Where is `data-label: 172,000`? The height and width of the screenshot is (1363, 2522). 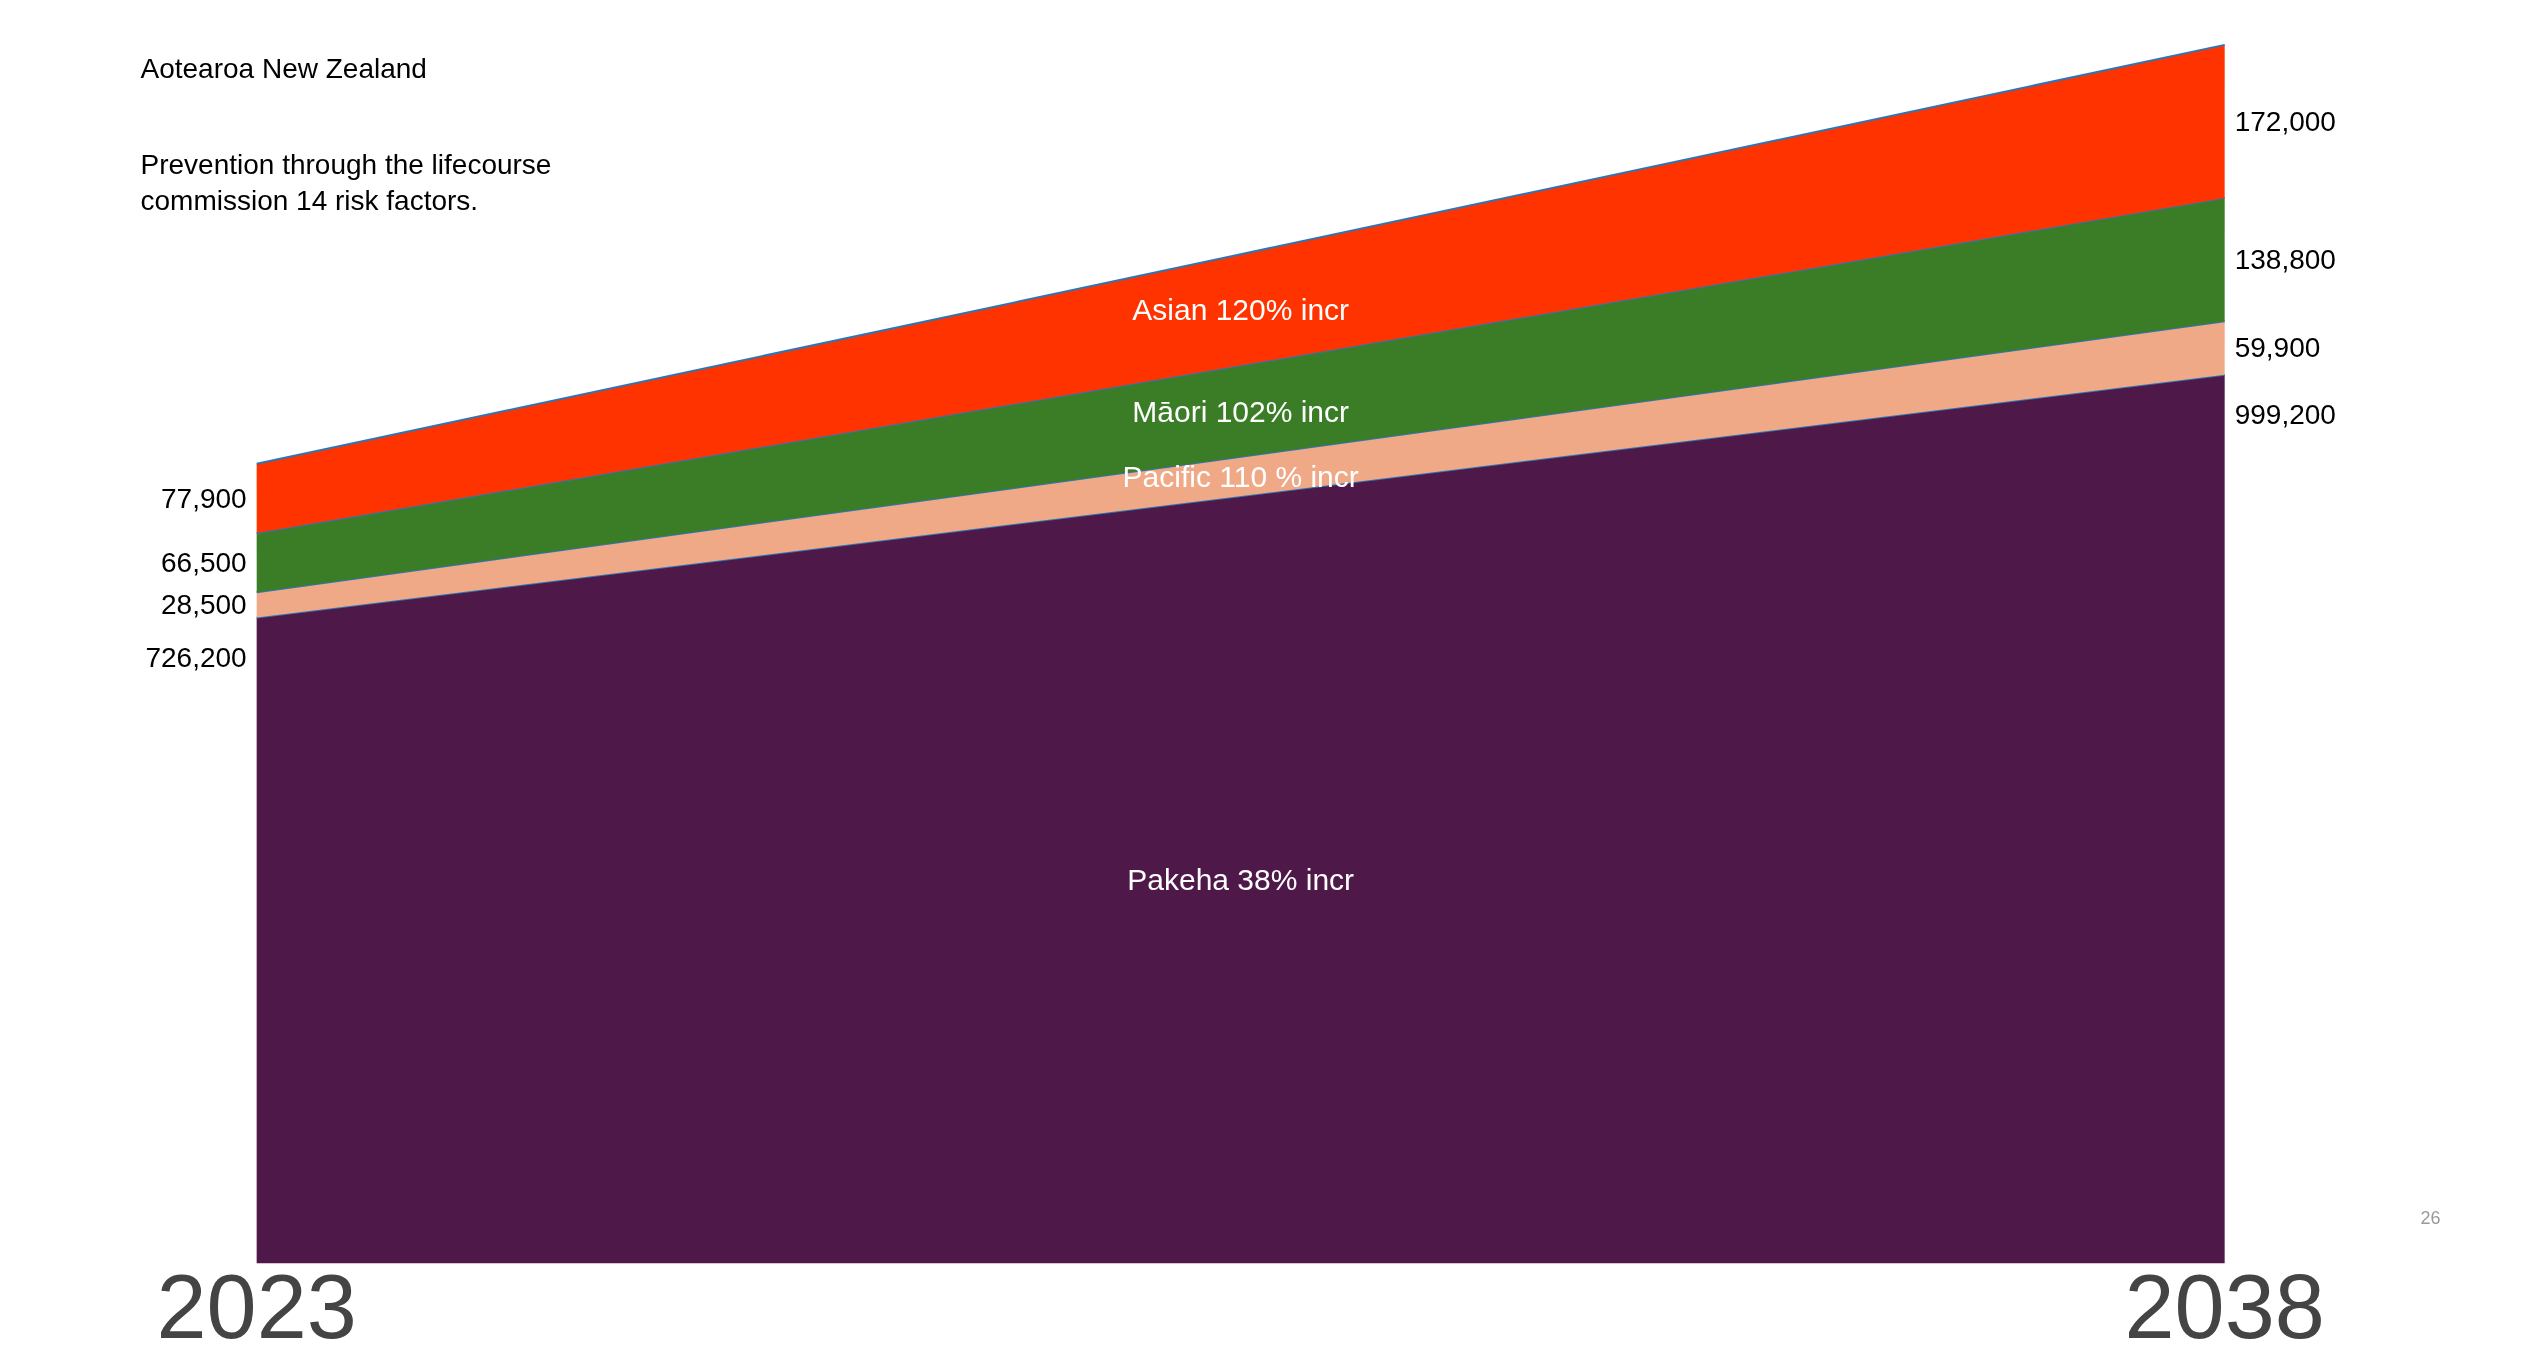 data-label: 172,000 is located at coordinates (2285, 121).